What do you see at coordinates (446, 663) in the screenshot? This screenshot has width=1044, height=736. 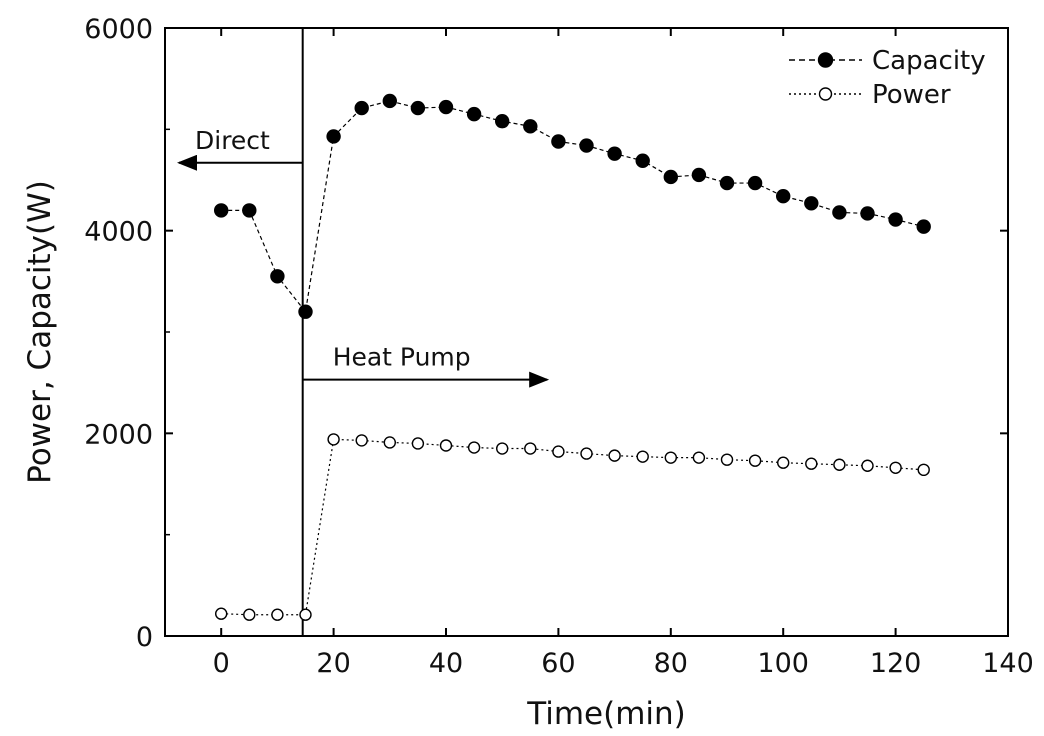 I see `x-tick-label: 40` at bounding box center [446, 663].